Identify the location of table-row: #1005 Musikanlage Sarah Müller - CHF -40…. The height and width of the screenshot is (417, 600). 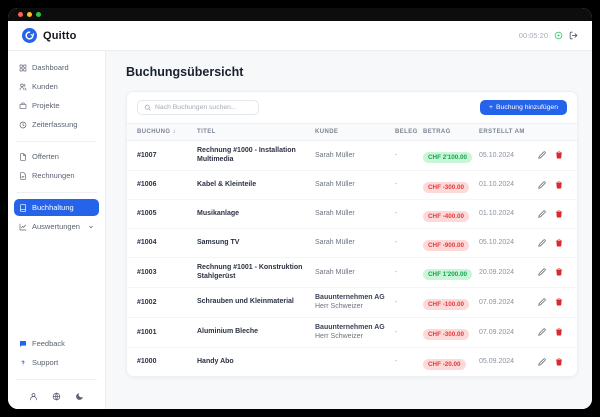
(352, 214).